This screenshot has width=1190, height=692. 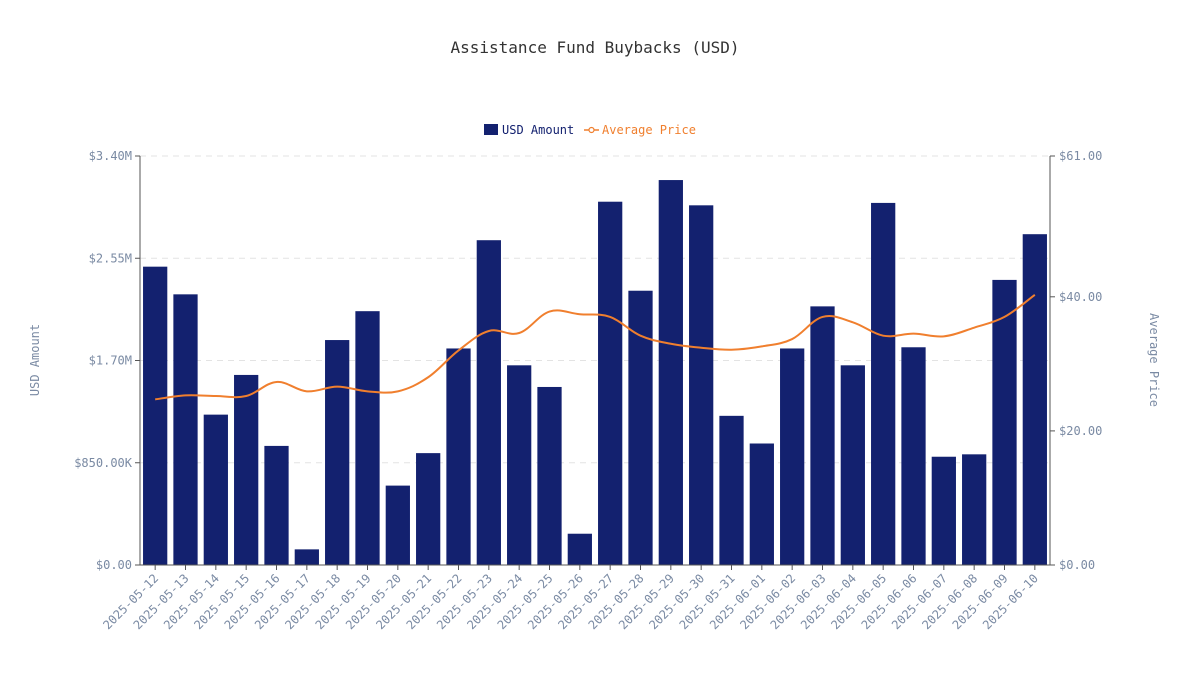 I want to click on y-right-tick-label: $40.00, so click(x=1080, y=297).